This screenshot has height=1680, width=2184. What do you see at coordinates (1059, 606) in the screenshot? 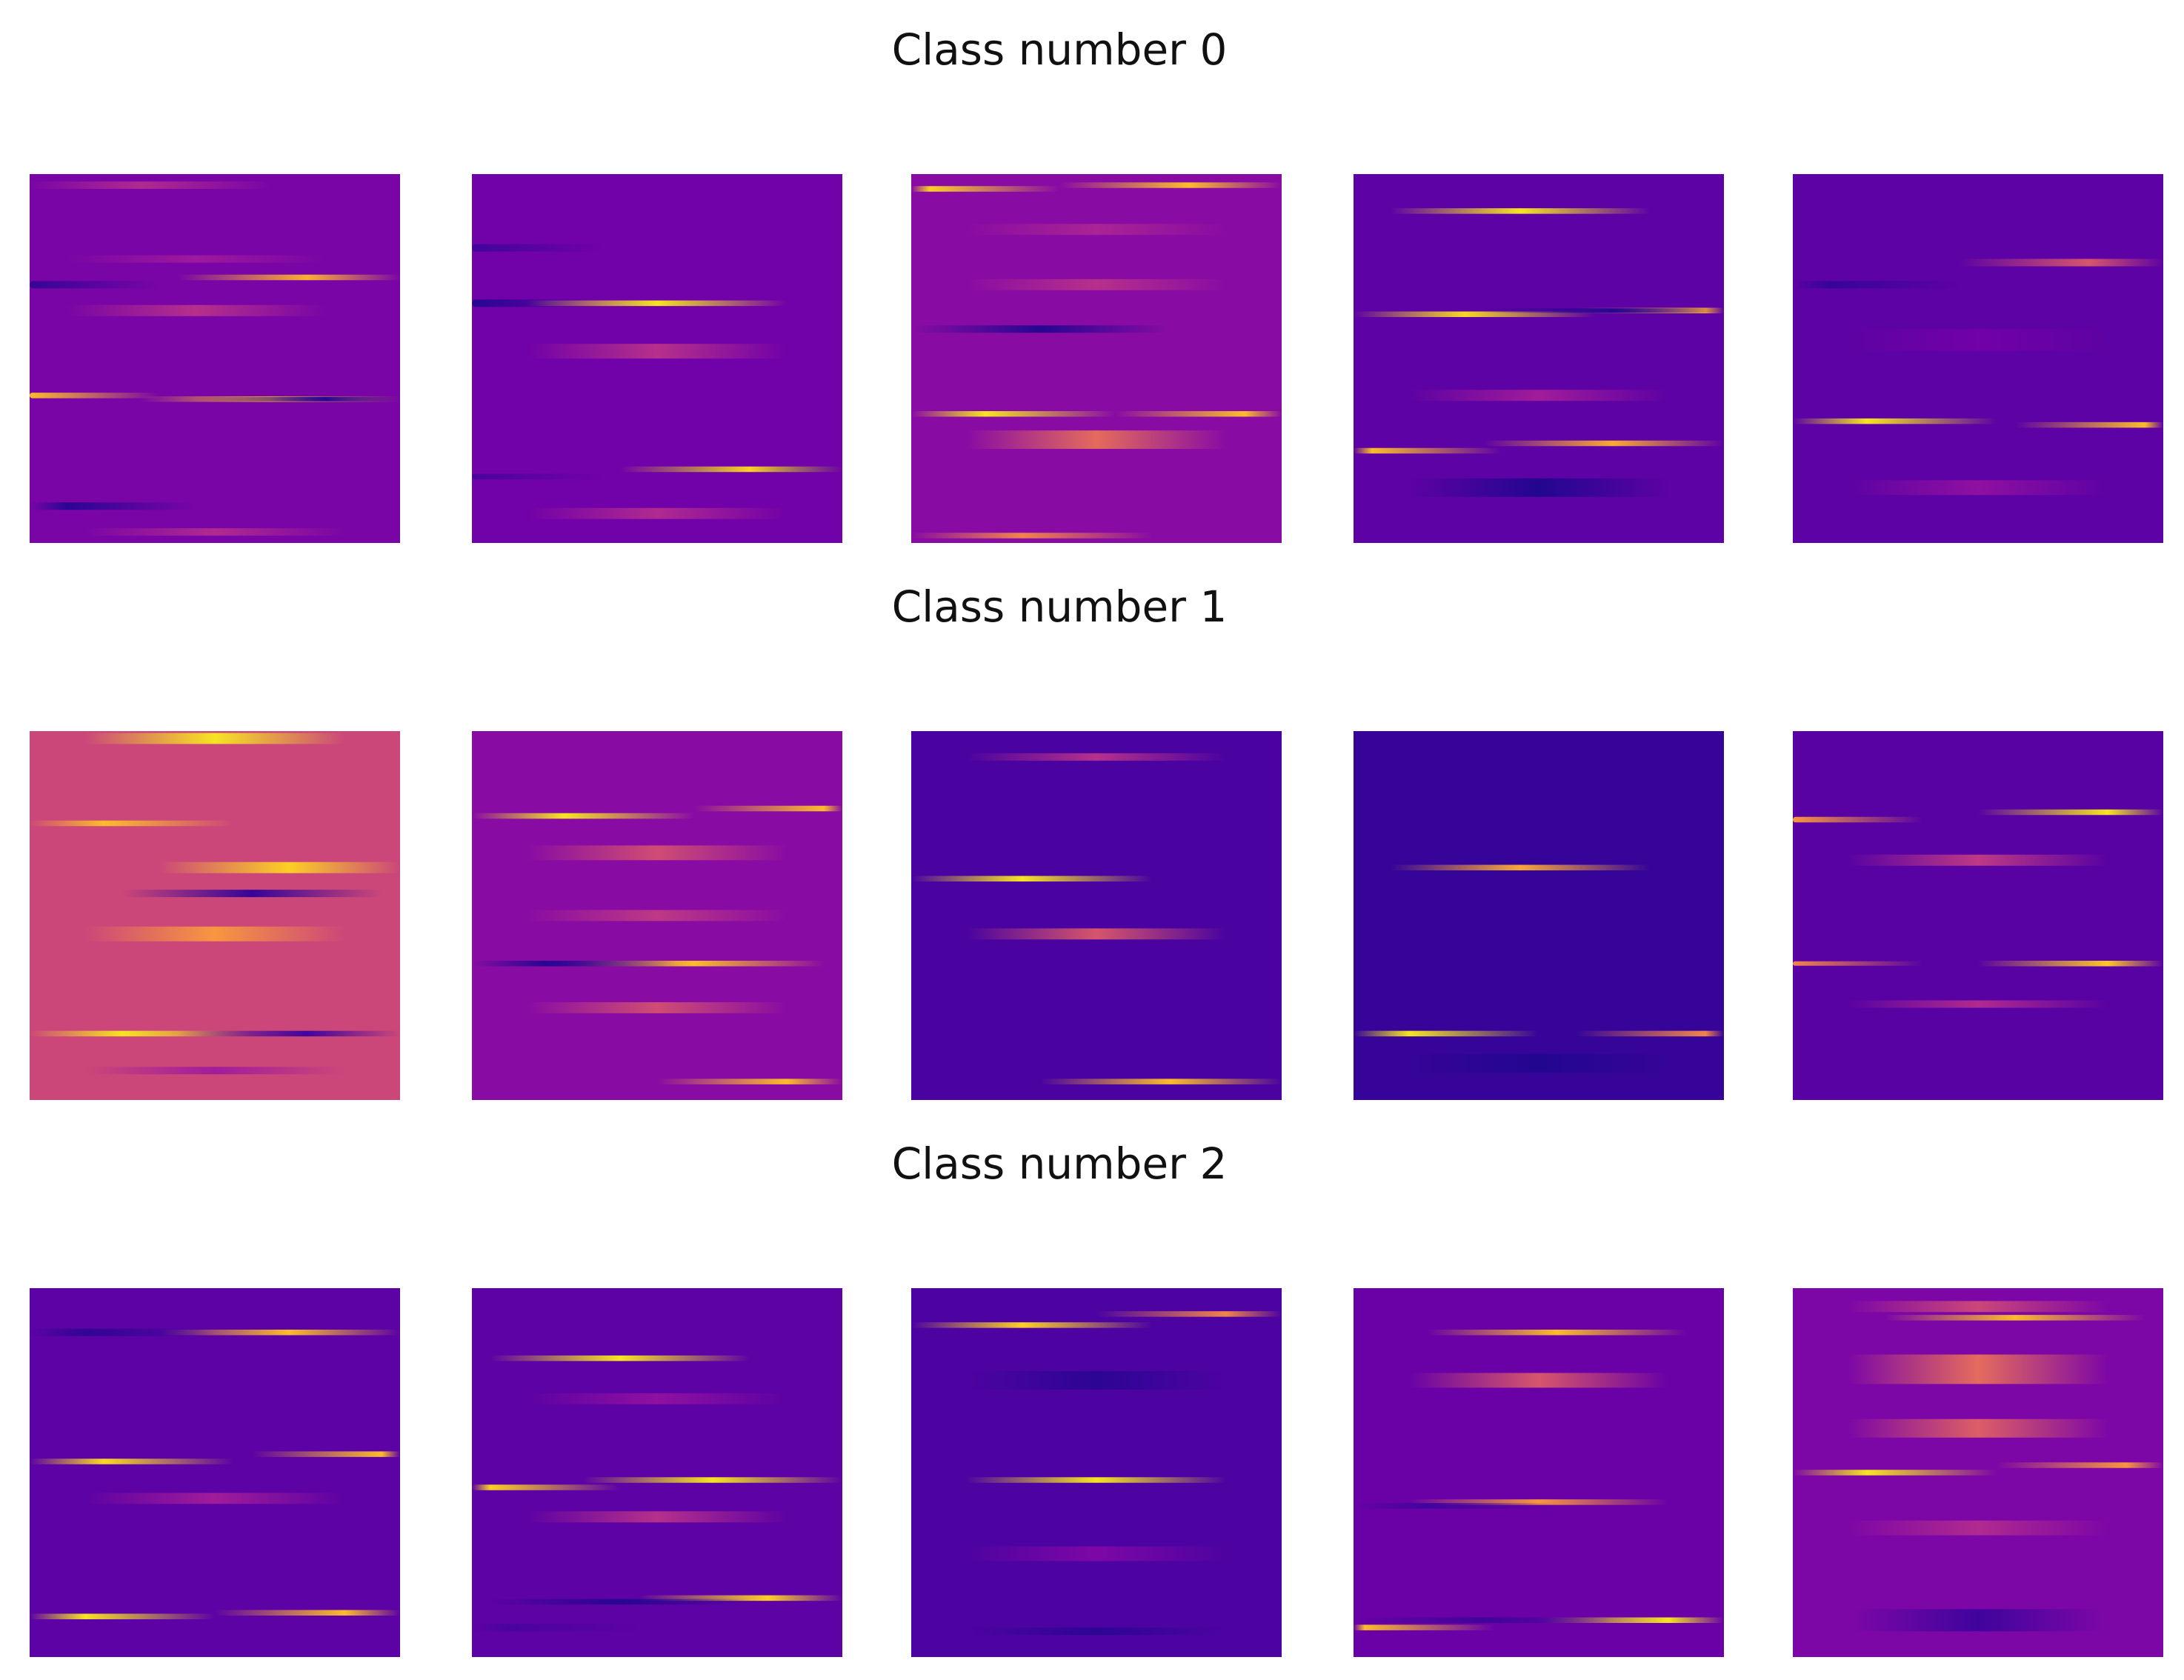
I see `class-title-1: Class number 1` at bounding box center [1059, 606].